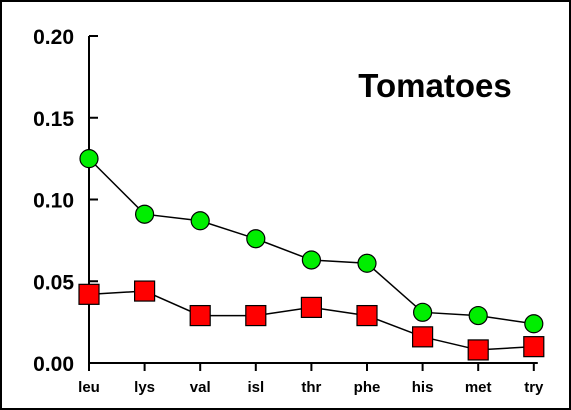  What do you see at coordinates (53, 364) in the screenshot?
I see `y-tick-label: 0.00` at bounding box center [53, 364].